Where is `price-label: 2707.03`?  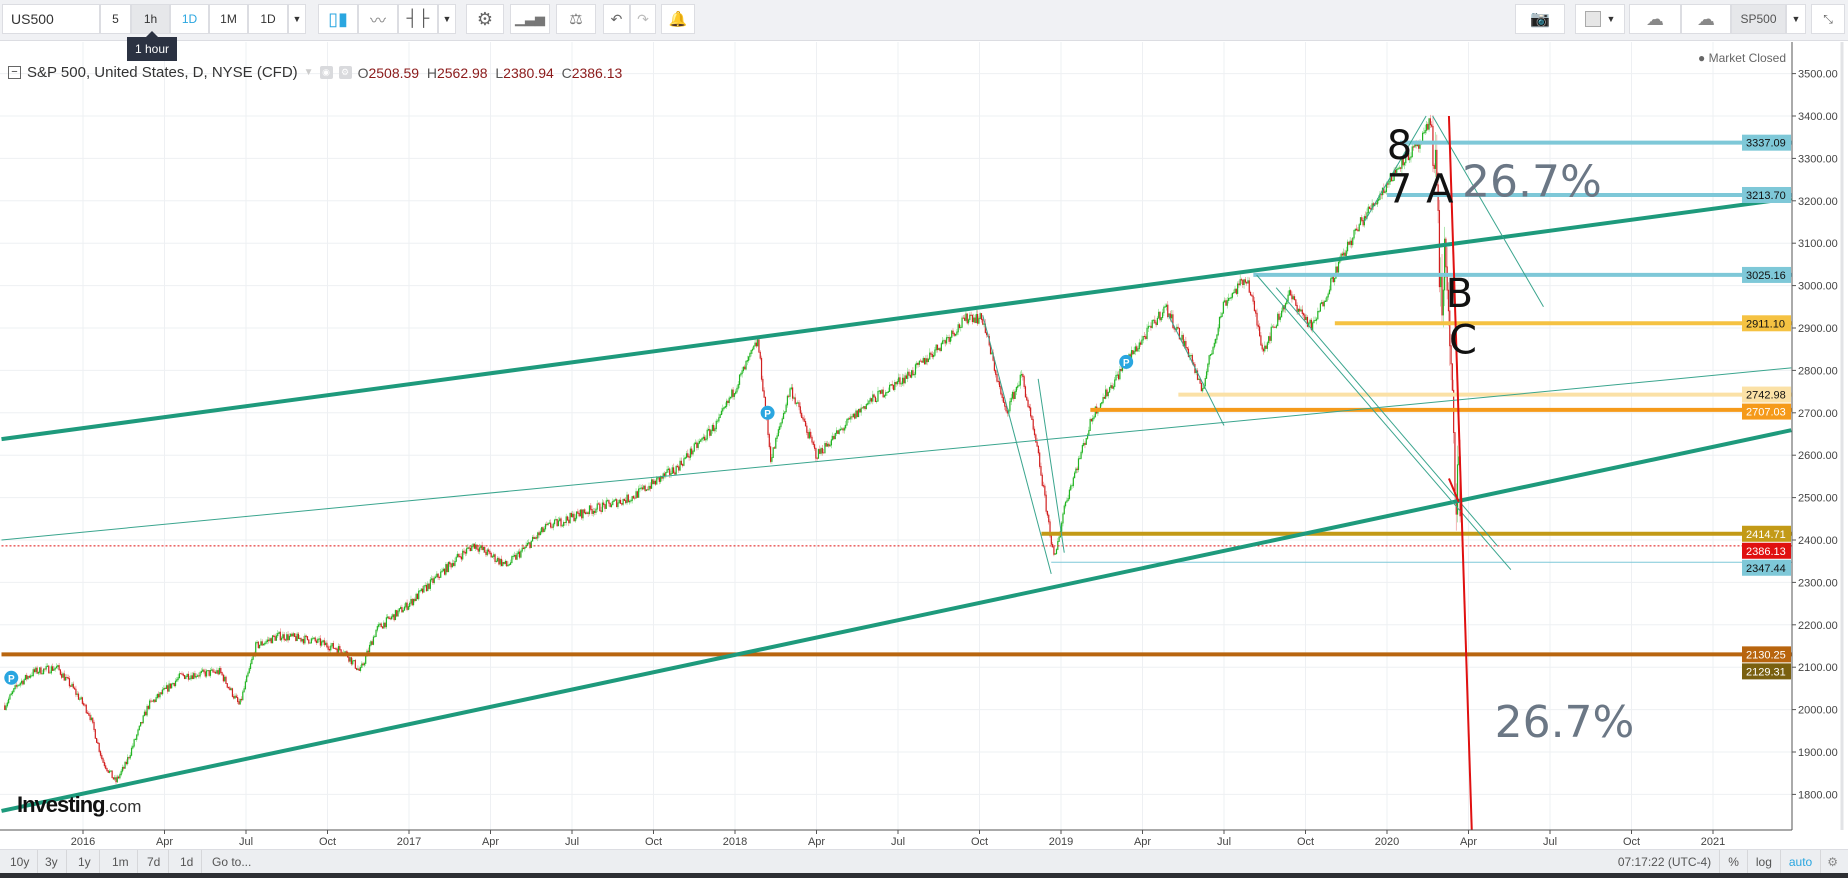
price-label: 2707.03 is located at coordinates (1766, 413).